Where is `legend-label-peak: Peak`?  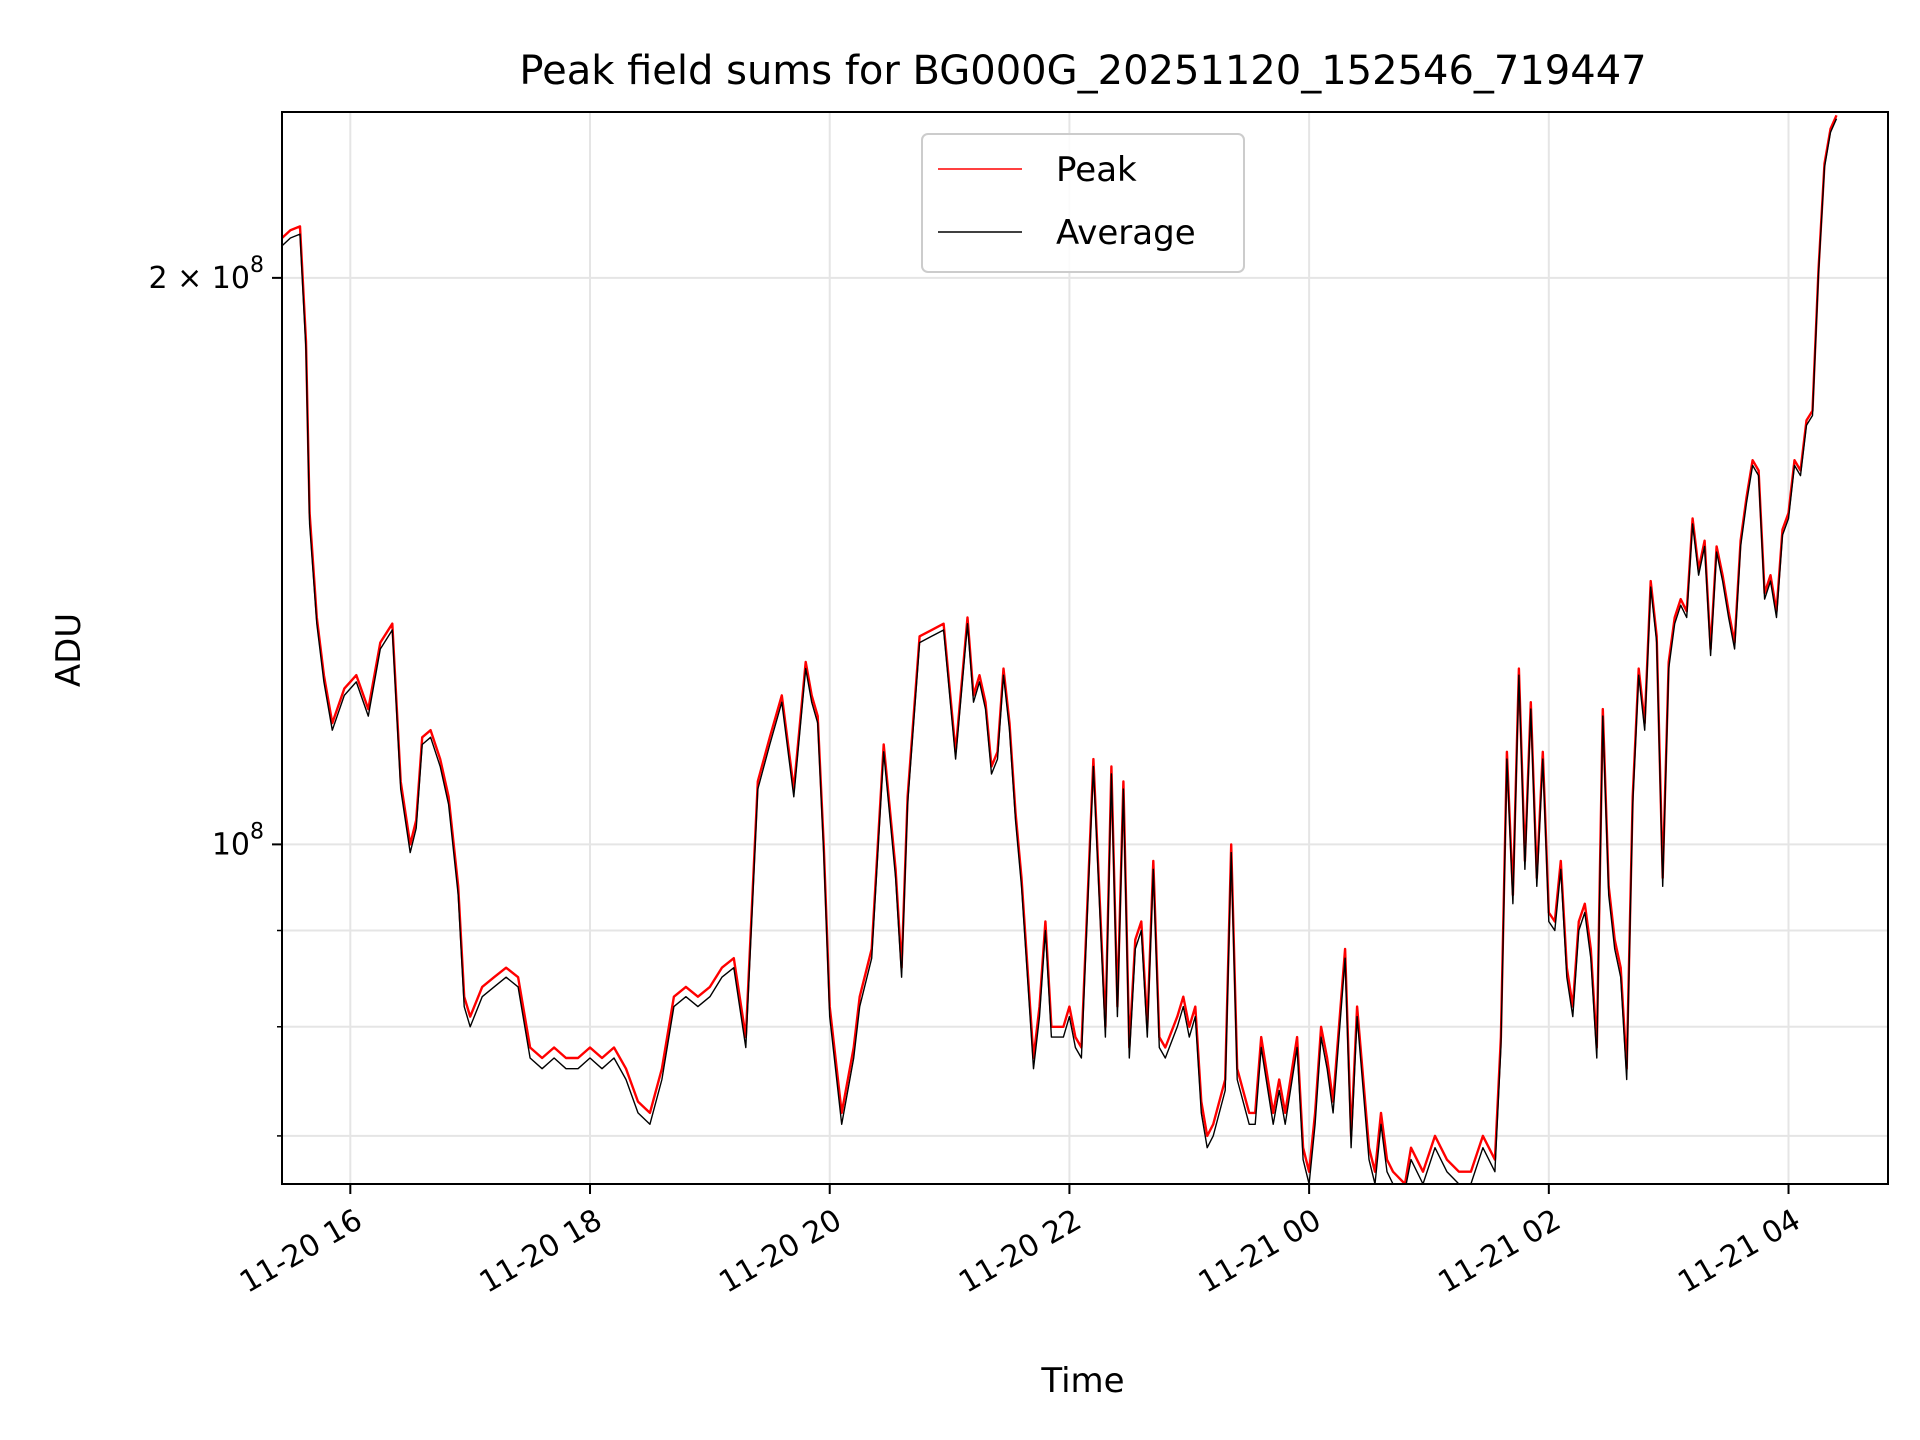 legend-label-peak: Peak is located at coordinates (1096, 170).